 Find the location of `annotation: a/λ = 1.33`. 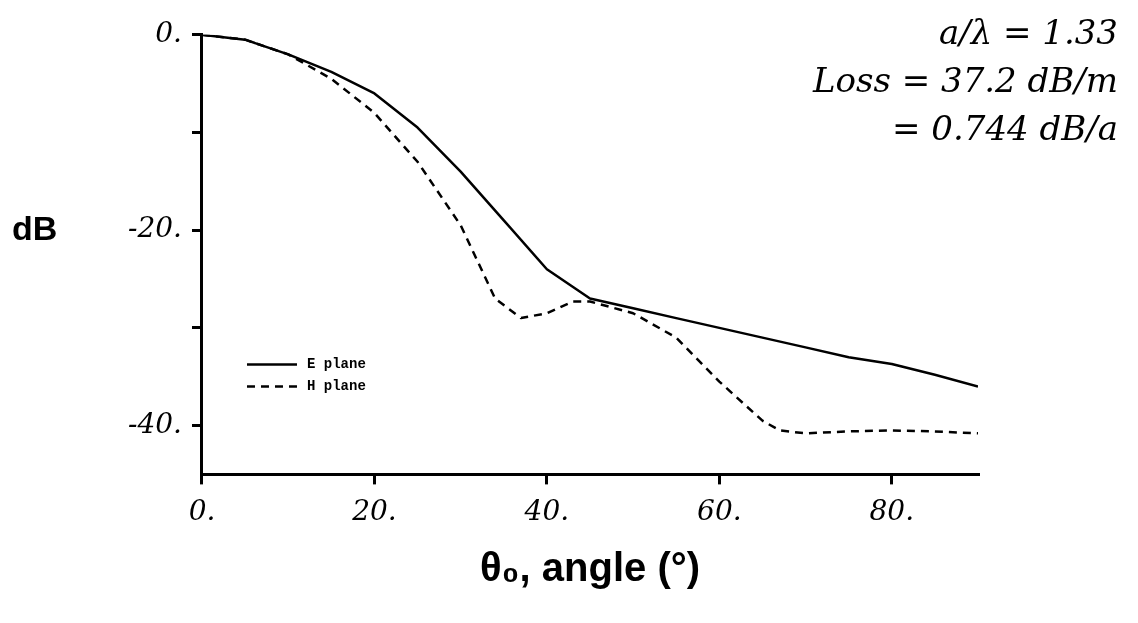

annotation: a/λ = 1.33 is located at coordinates (1028, 31).